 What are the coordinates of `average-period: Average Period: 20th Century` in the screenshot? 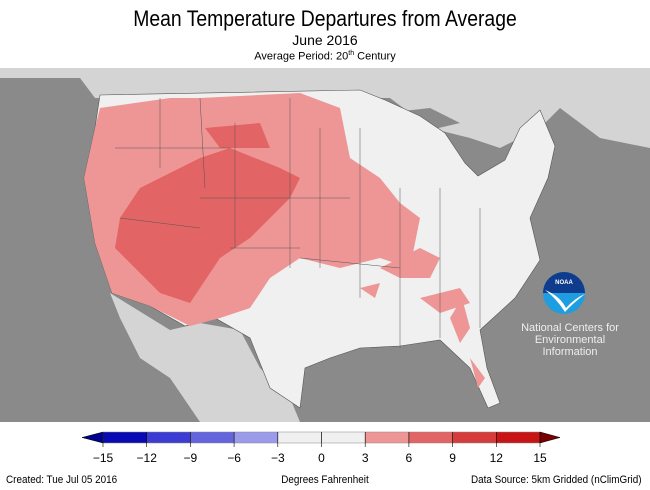 It's located at (325, 56).